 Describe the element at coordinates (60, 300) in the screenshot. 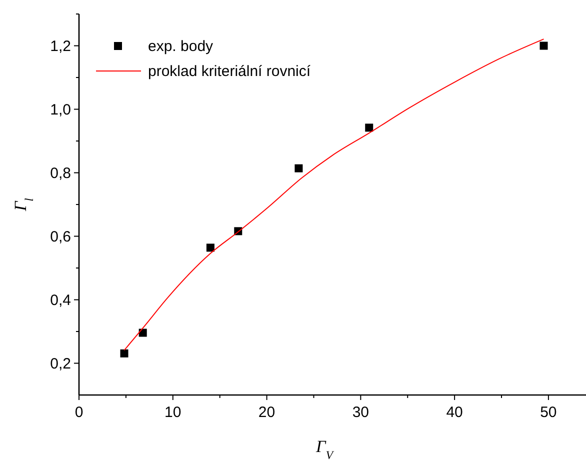

I see `y-tick-label: 0,4` at that location.